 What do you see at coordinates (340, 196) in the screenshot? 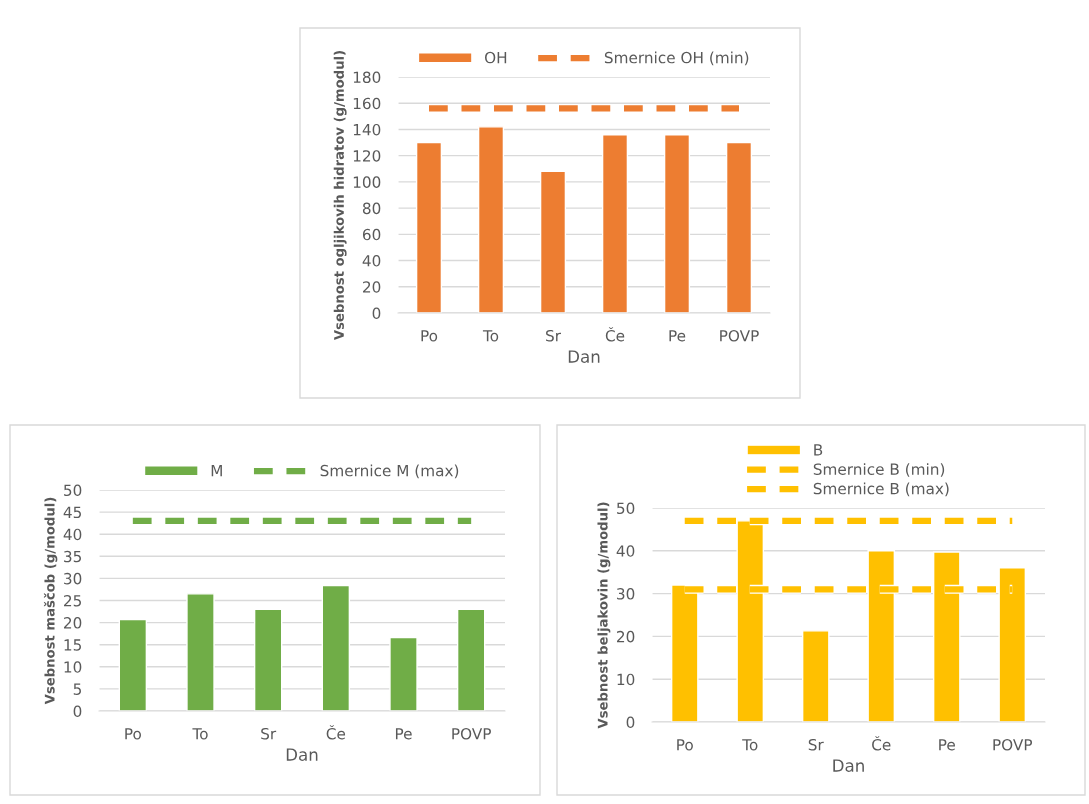
I see `y-axis-title: Vsebnost ogljikovih hidratov (g/modul)` at bounding box center [340, 196].